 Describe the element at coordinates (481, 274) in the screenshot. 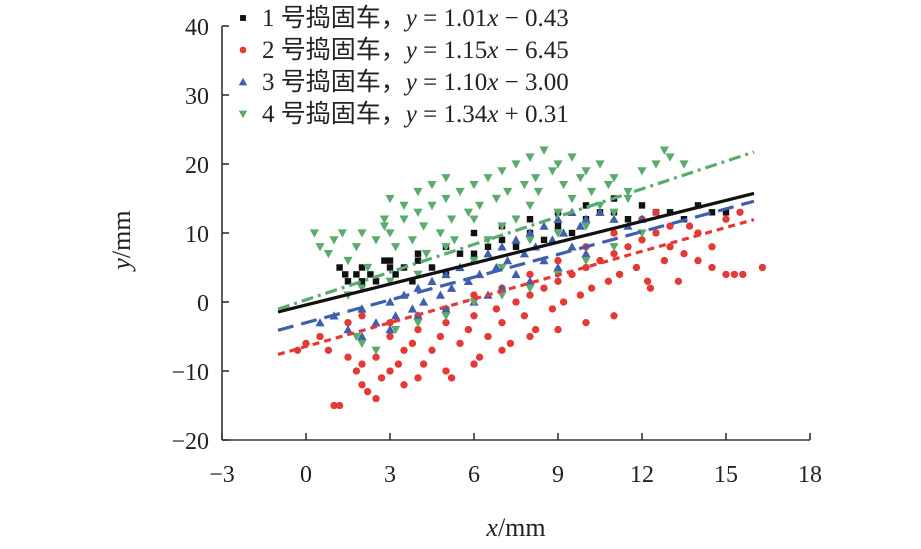

I see `series-3-points` at that location.